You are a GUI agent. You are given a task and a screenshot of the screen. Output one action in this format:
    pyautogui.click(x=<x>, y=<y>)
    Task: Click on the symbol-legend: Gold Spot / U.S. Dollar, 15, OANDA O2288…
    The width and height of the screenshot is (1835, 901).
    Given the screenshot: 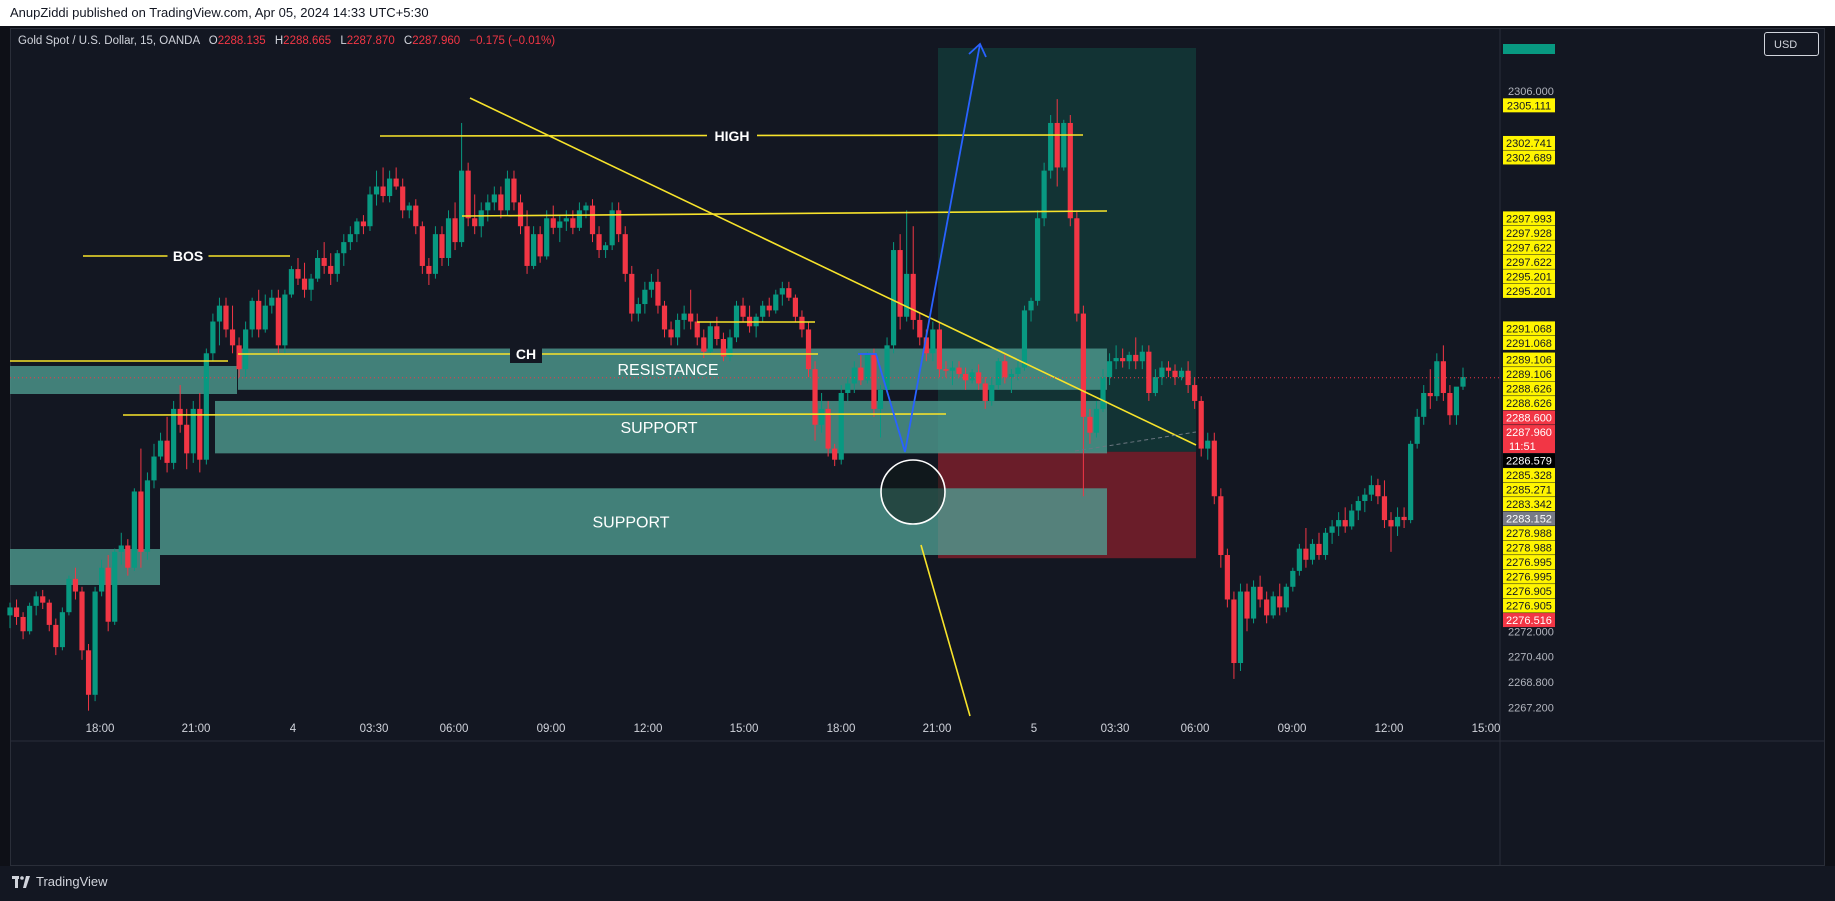 What is the action you would take?
    pyautogui.click(x=286, y=41)
    